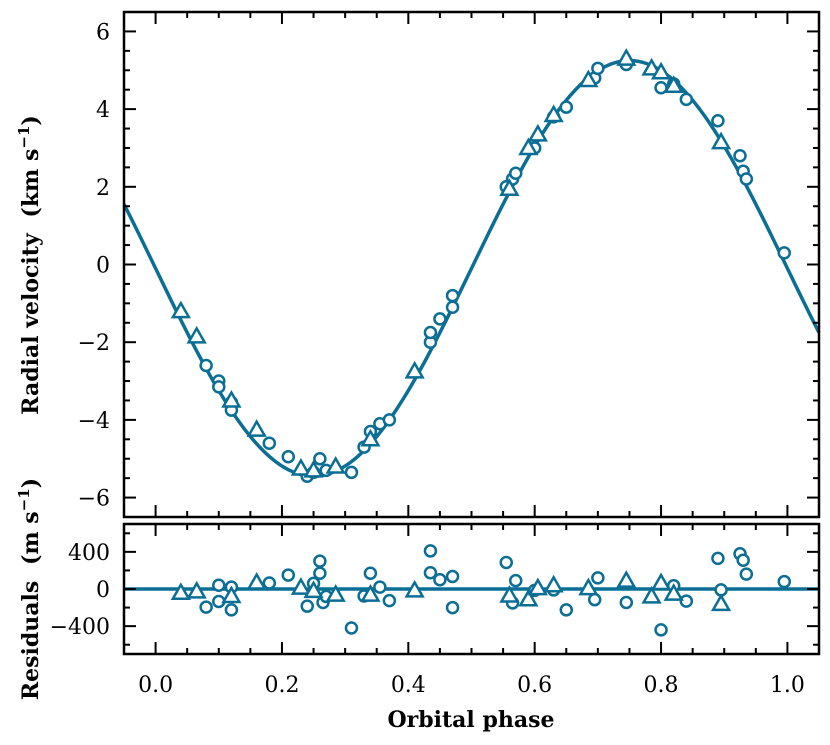 This screenshot has width=830, height=745. Describe the element at coordinates (29, 589) in the screenshot. I see `bottom-y-axis-label: Residuals (m s−1)` at that location.